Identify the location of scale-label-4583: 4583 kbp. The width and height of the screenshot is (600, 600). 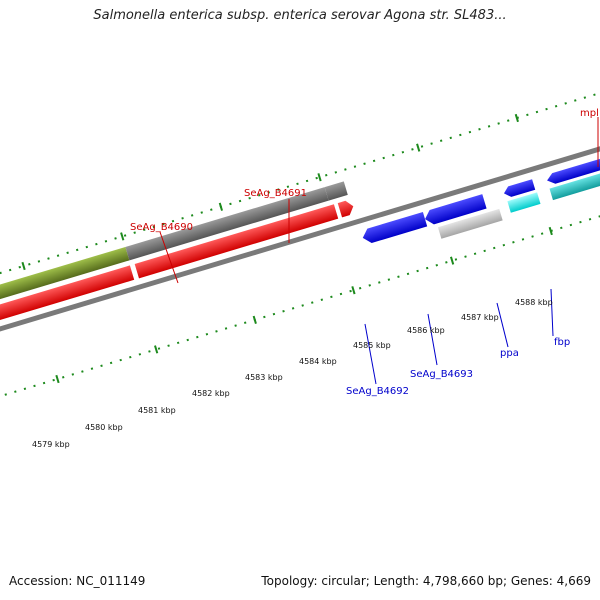
(264, 377).